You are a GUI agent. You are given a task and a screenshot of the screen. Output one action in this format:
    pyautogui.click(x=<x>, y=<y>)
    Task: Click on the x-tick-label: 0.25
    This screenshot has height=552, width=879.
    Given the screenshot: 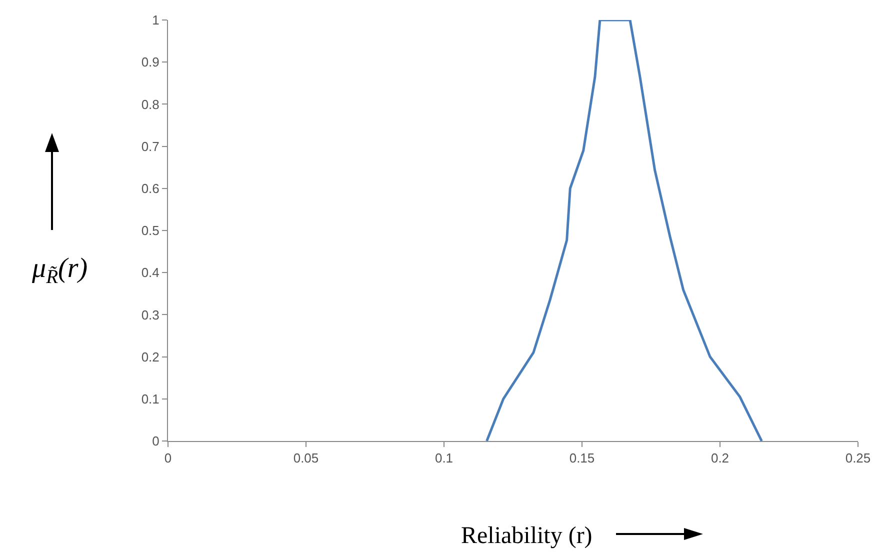 What is the action you would take?
    pyautogui.click(x=858, y=458)
    